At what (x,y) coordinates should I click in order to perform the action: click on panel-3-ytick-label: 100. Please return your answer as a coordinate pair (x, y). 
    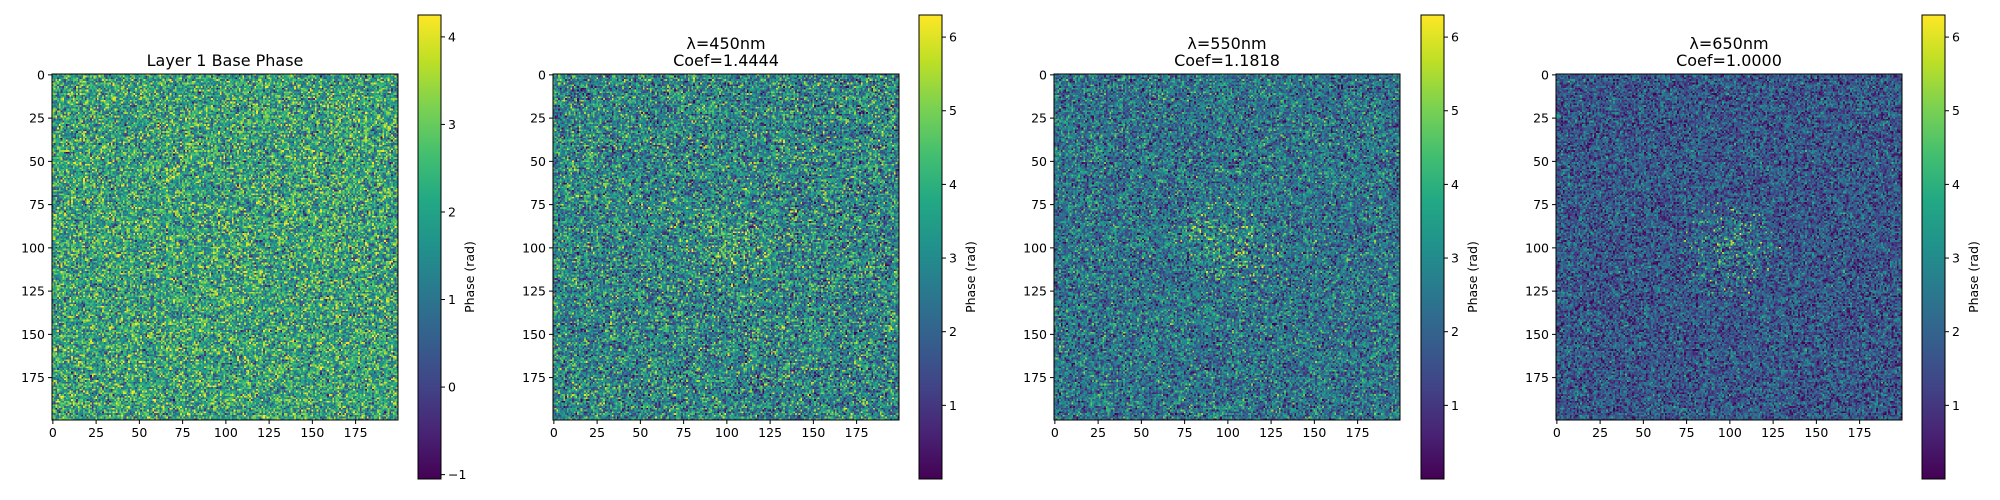
    Looking at the image, I should click on (1035, 247).